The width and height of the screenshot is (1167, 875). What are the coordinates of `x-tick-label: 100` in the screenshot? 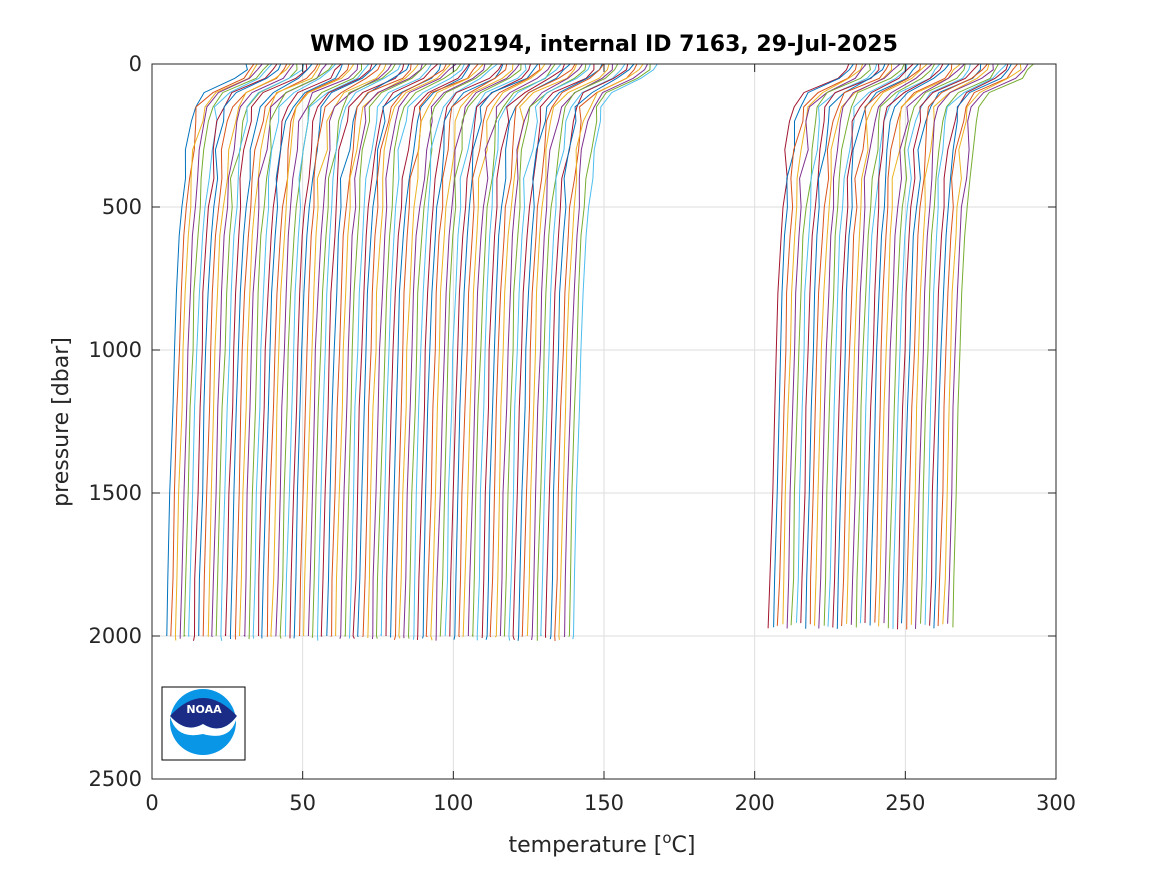 It's located at (453, 803).